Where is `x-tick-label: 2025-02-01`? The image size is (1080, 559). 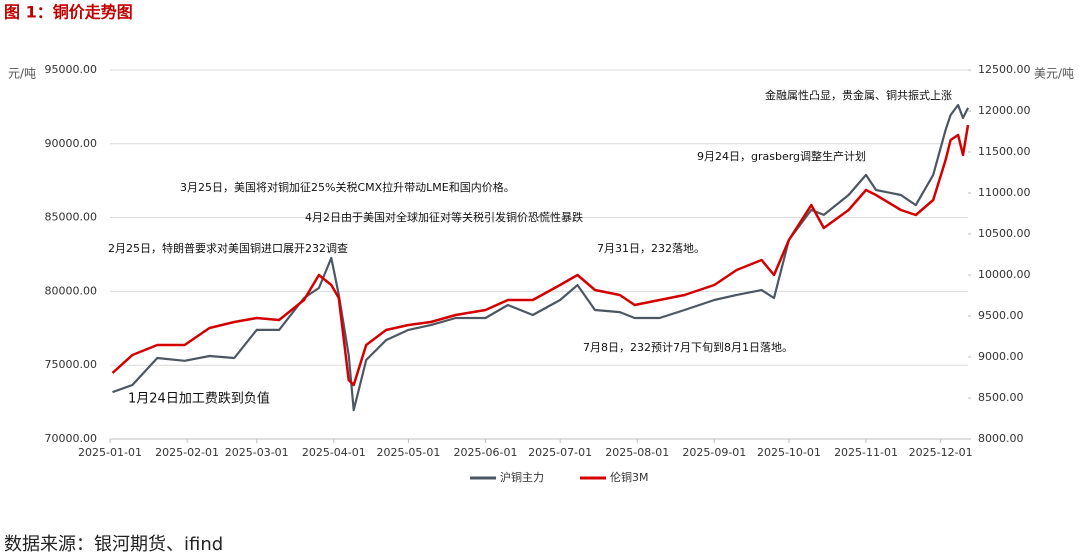 x-tick-label: 2025-02-01 is located at coordinates (187, 452).